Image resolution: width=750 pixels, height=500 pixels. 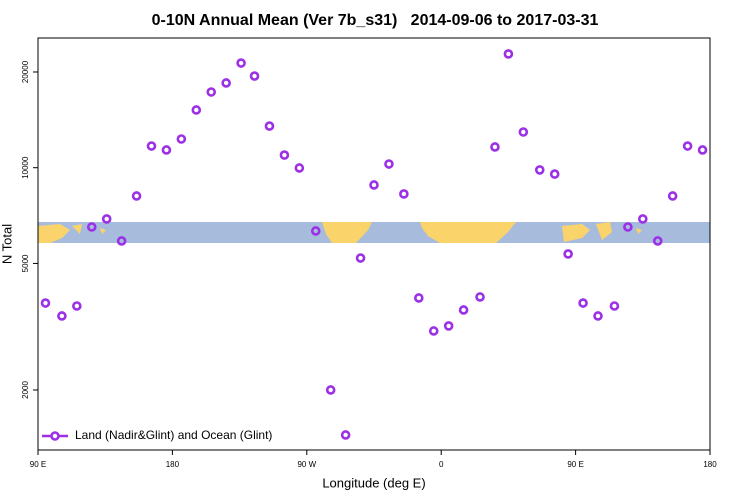 What do you see at coordinates (441, 464) in the screenshot?
I see `x-tick-label: 0` at bounding box center [441, 464].